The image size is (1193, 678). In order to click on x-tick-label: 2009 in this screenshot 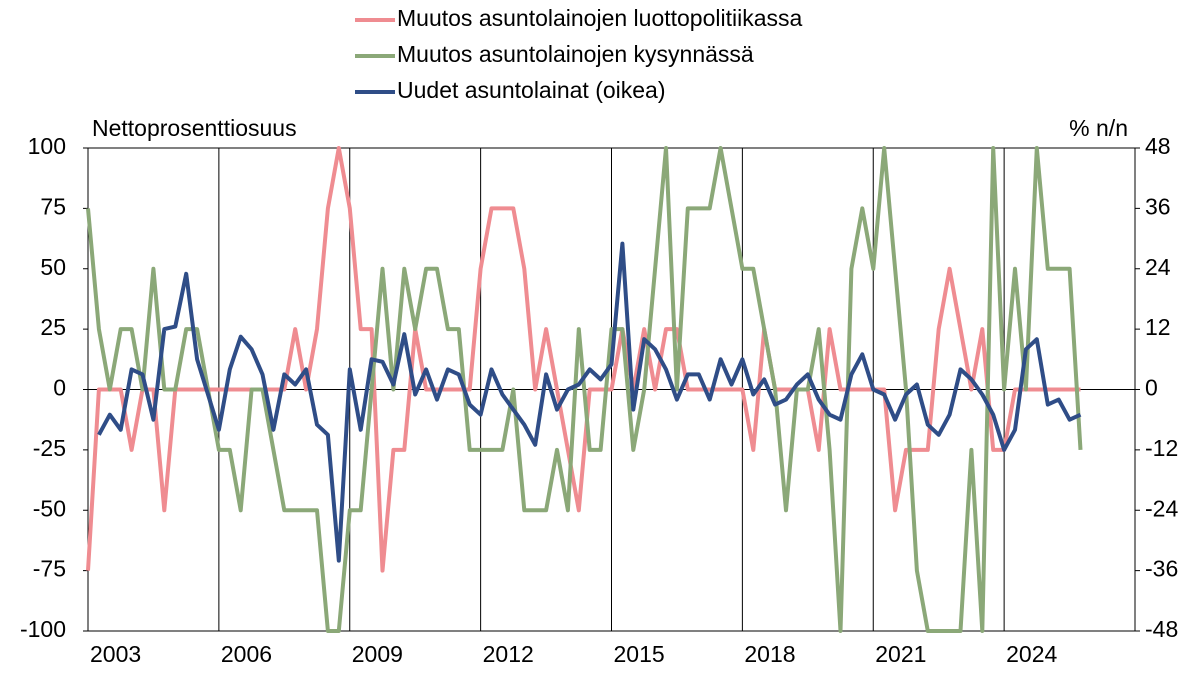, I will do `click(377, 654)`.